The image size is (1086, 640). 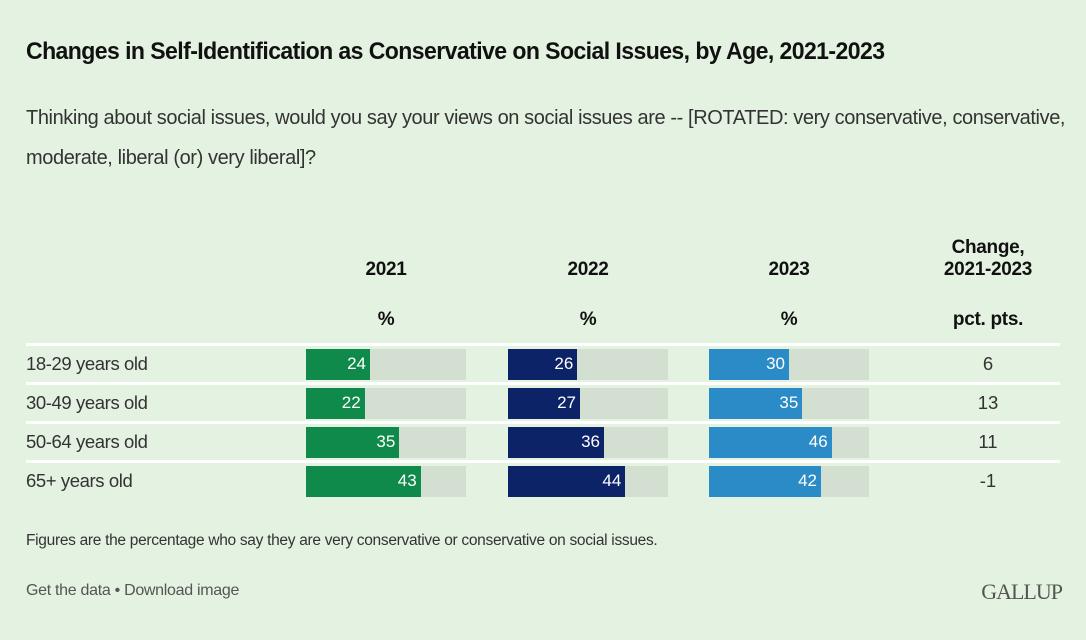 What do you see at coordinates (87, 441) in the screenshot?
I see `row-label: 50-64 years old` at bounding box center [87, 441].